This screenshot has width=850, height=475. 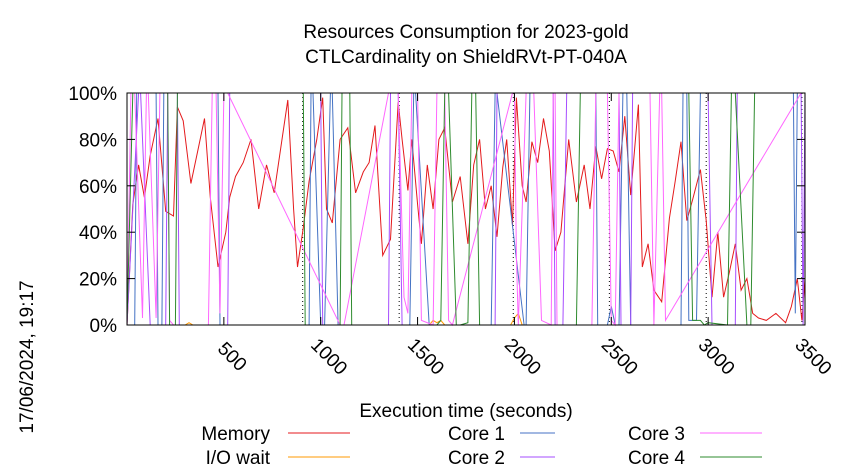 What do you see at coordinates (619, 357) in the screenshot?
I see `x-tick-label: 2500` at bounding box center [619, 357].